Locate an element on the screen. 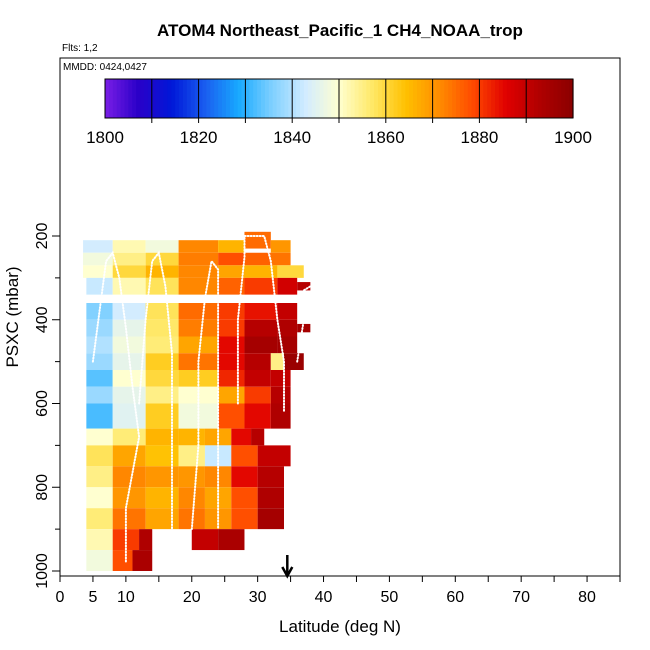  x-axis-label: Latitude (deg N) is located at coordinates (340, 626).